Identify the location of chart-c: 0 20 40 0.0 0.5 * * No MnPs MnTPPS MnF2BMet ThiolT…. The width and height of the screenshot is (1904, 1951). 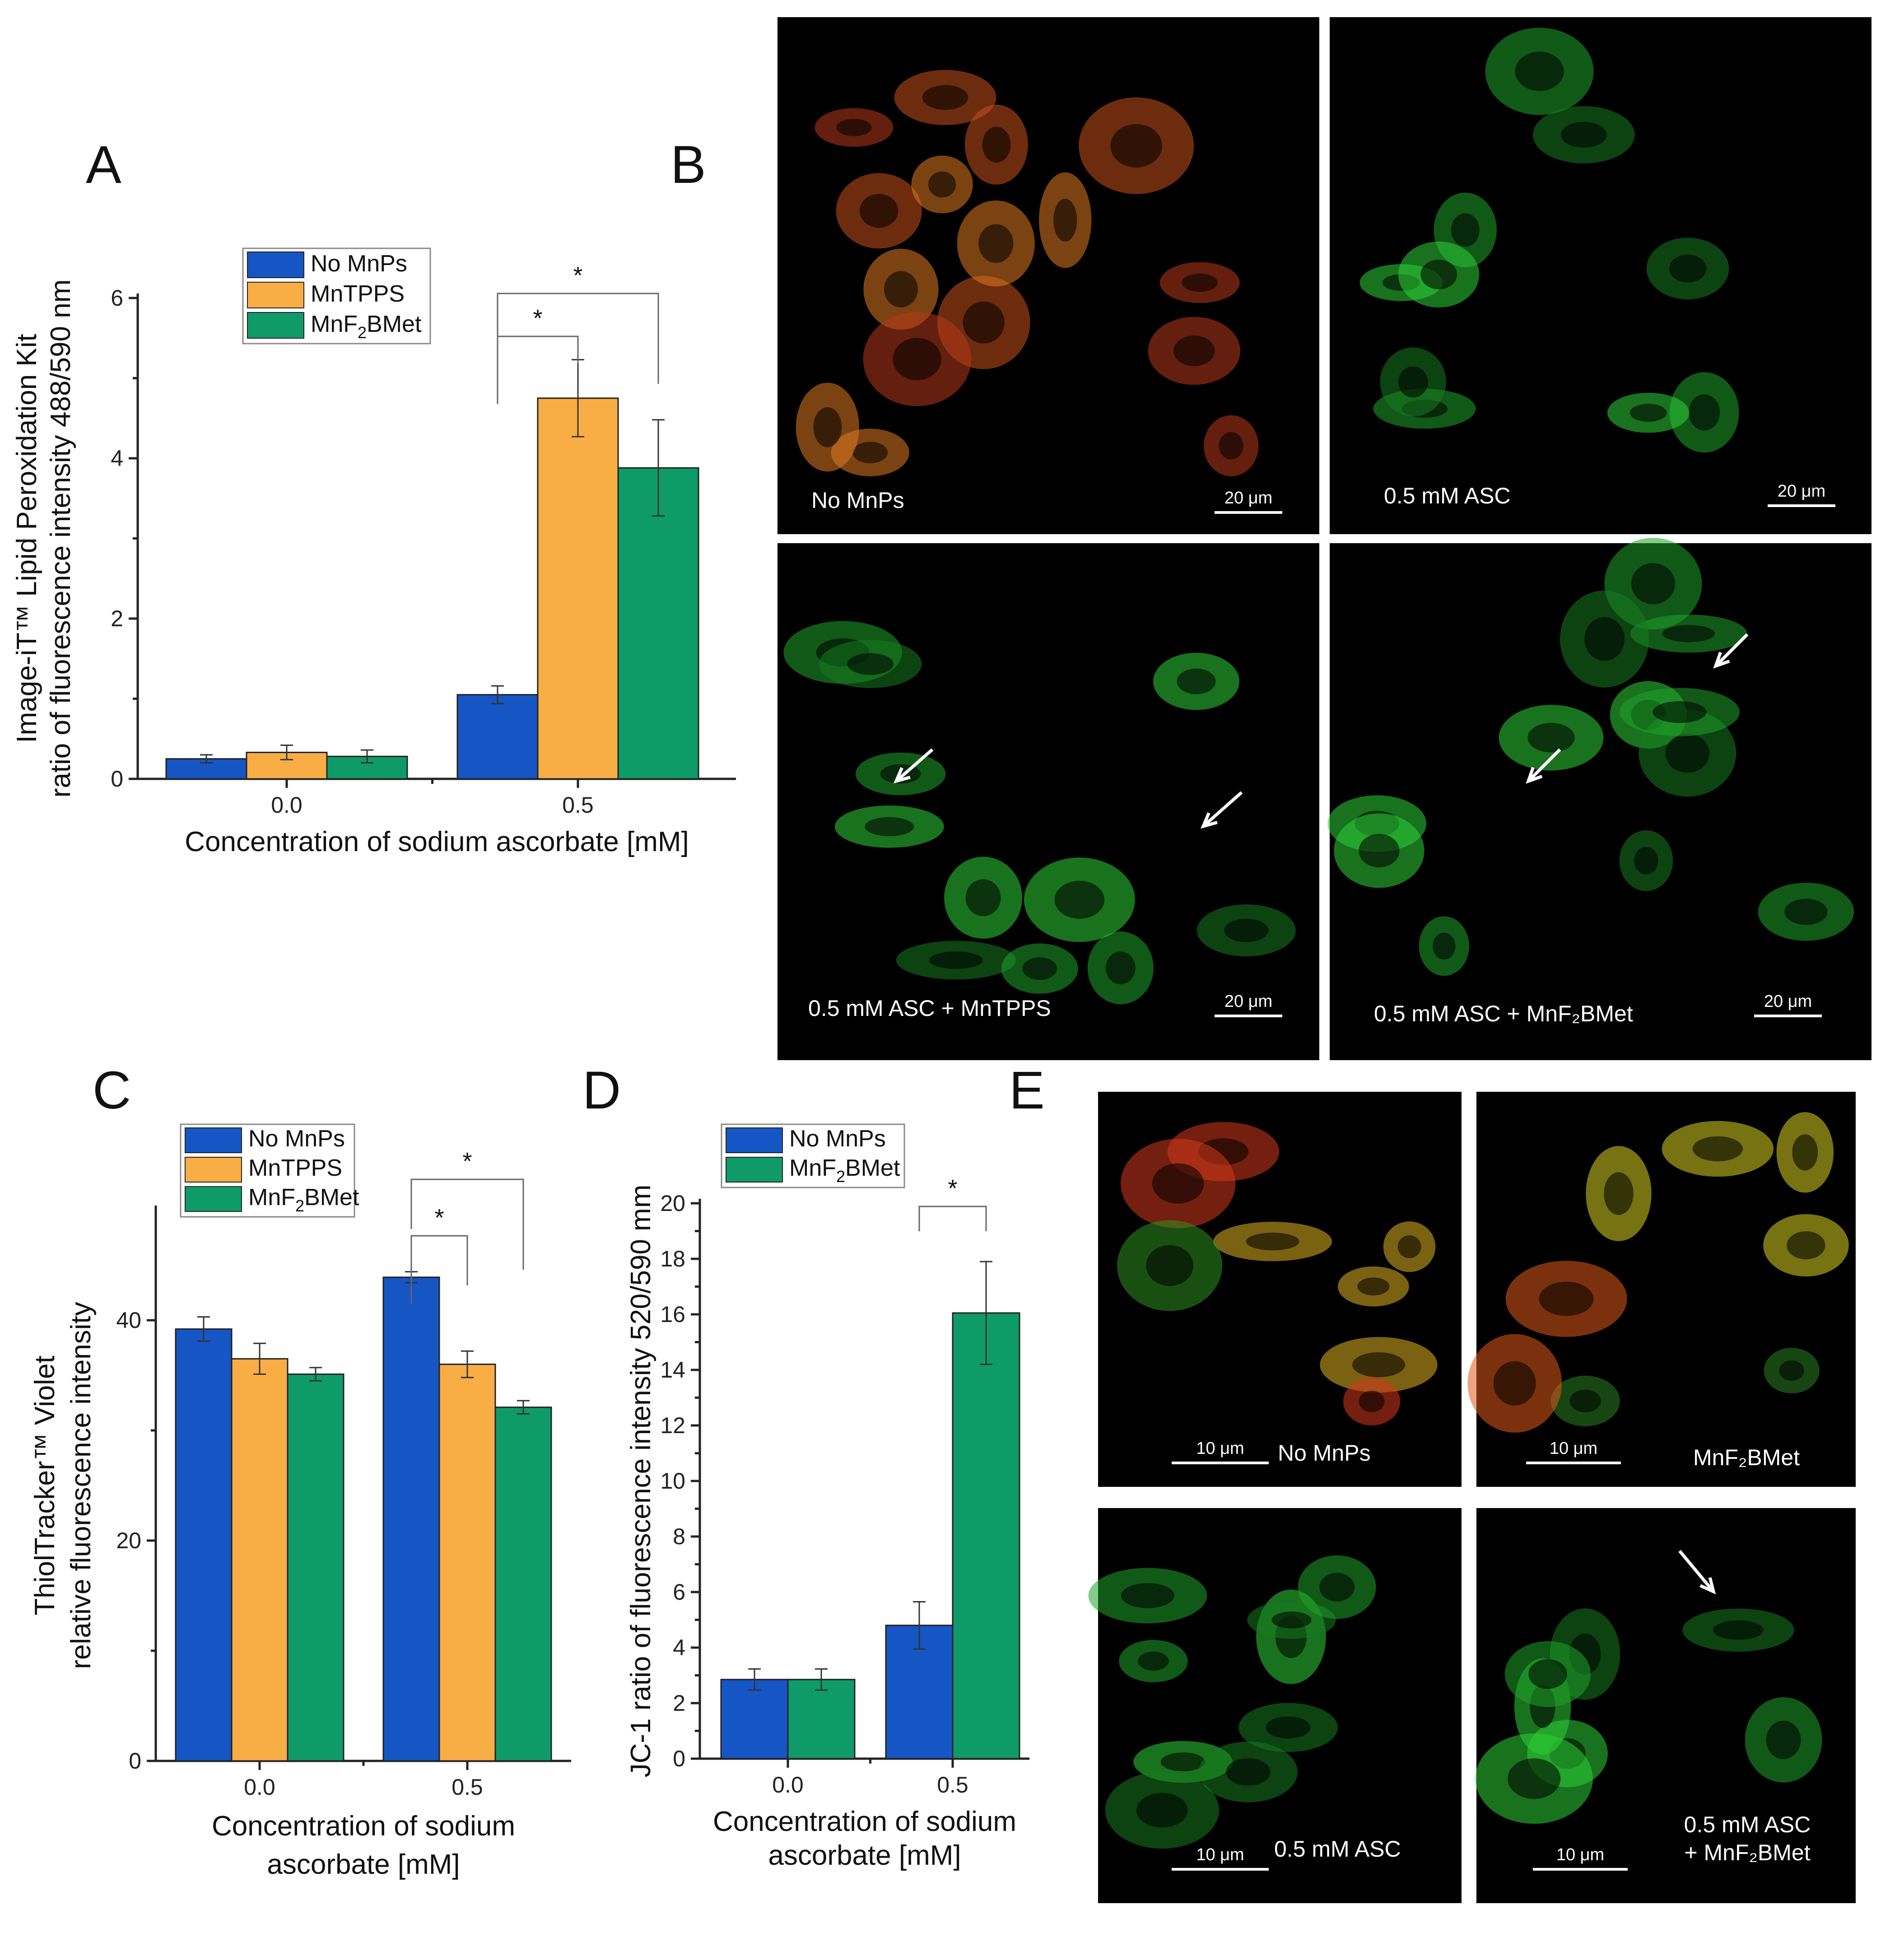
(300, 1501).